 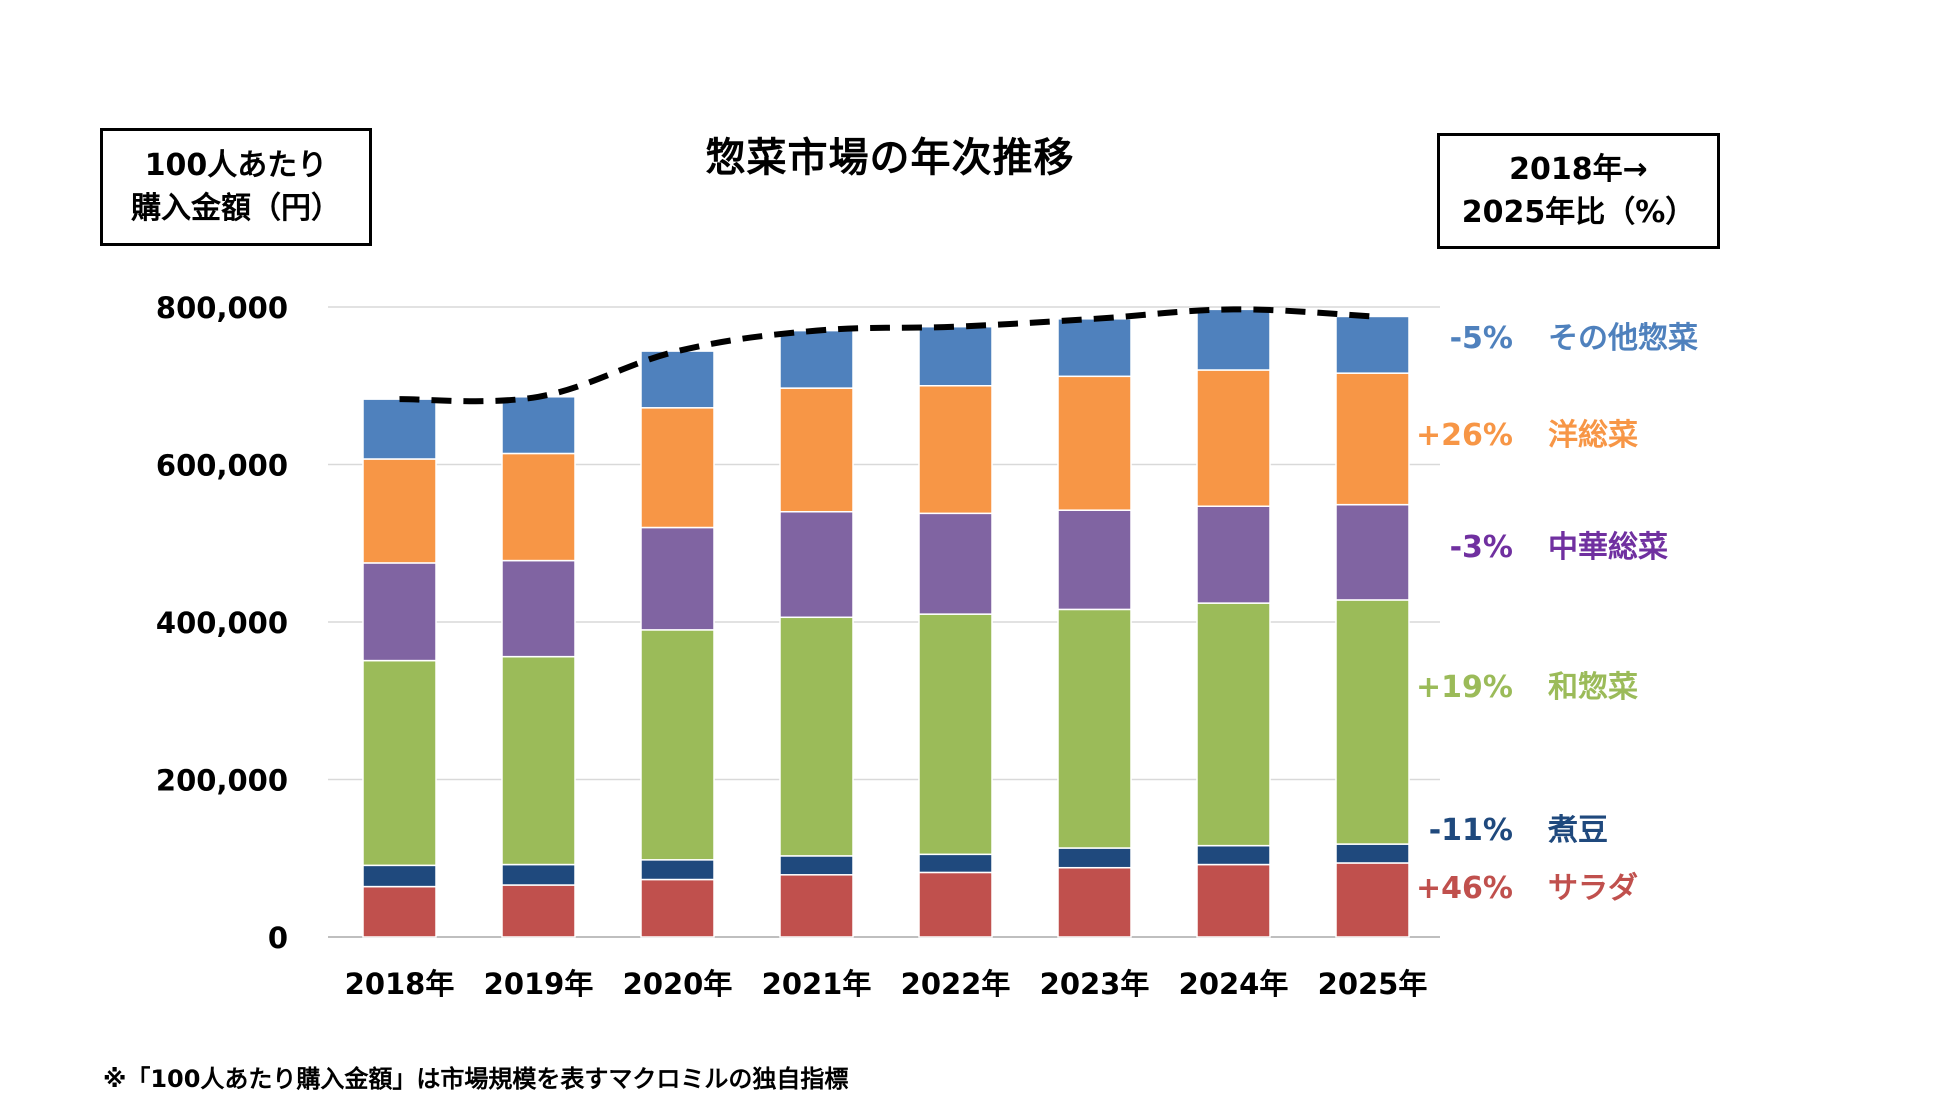 What do you see at coordinates (1464, 435) in the screenshot?
I see `legend-change-percent: +26%` at bounding box center [1464, 435].